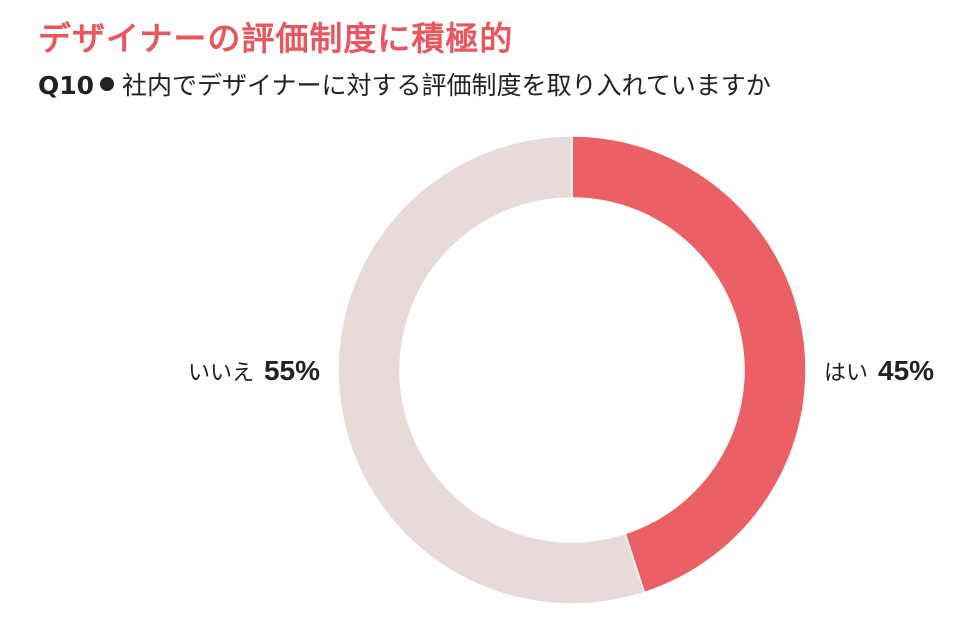 The width and height of the screenshot is (980, 620). What do you see at coordinates (846, 373) in the screenshot?
I see `slice-category: はい` at bounding box center [846, 373].